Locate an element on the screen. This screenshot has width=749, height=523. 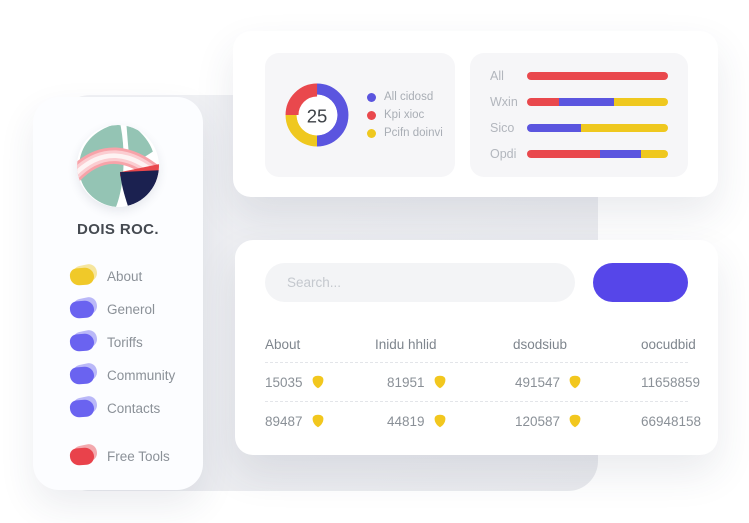
donut-value: 25 is located at coordinates (317, 115).